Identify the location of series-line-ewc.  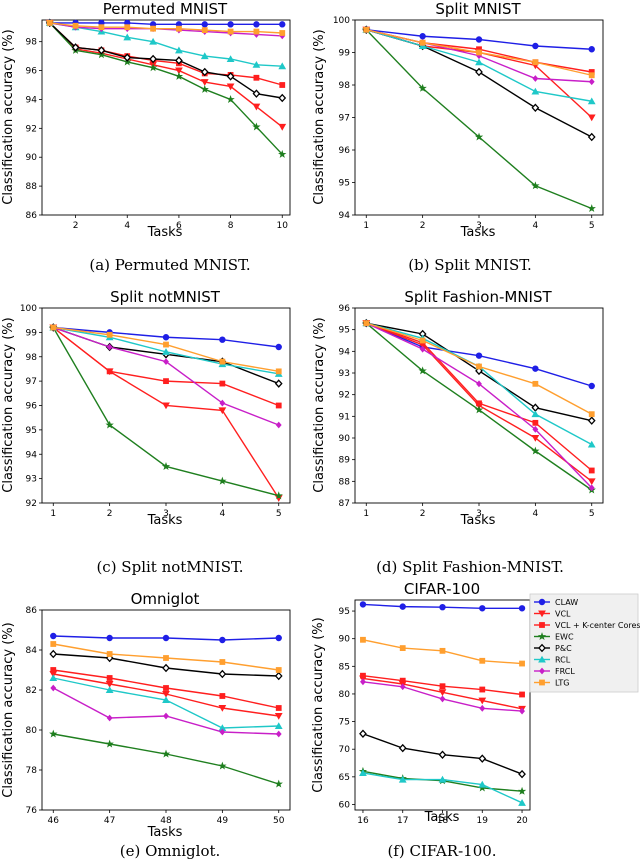
(166, 88).